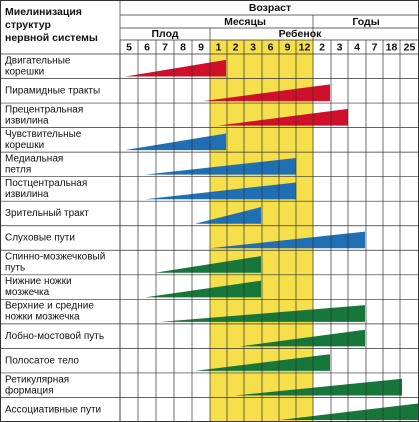 The image size is (419, 422). I want to click on row-label: Полосатое тело, so click(42, 360).